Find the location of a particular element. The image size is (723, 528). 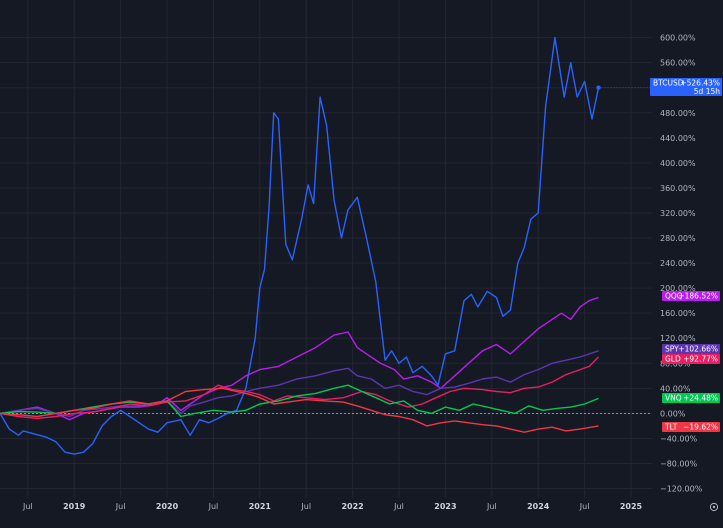

y-tick-label: 280.00% is located at coordinates (678, 238).